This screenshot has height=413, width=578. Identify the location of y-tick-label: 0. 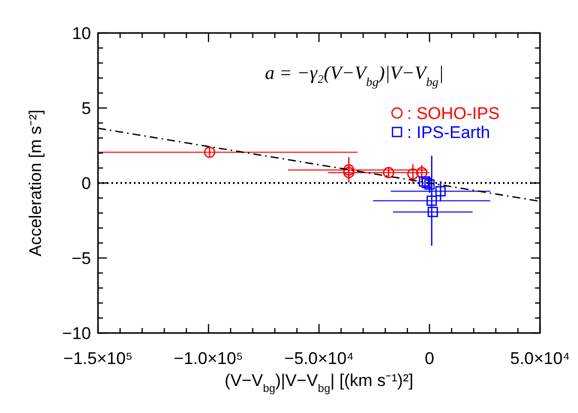
(86, 183).